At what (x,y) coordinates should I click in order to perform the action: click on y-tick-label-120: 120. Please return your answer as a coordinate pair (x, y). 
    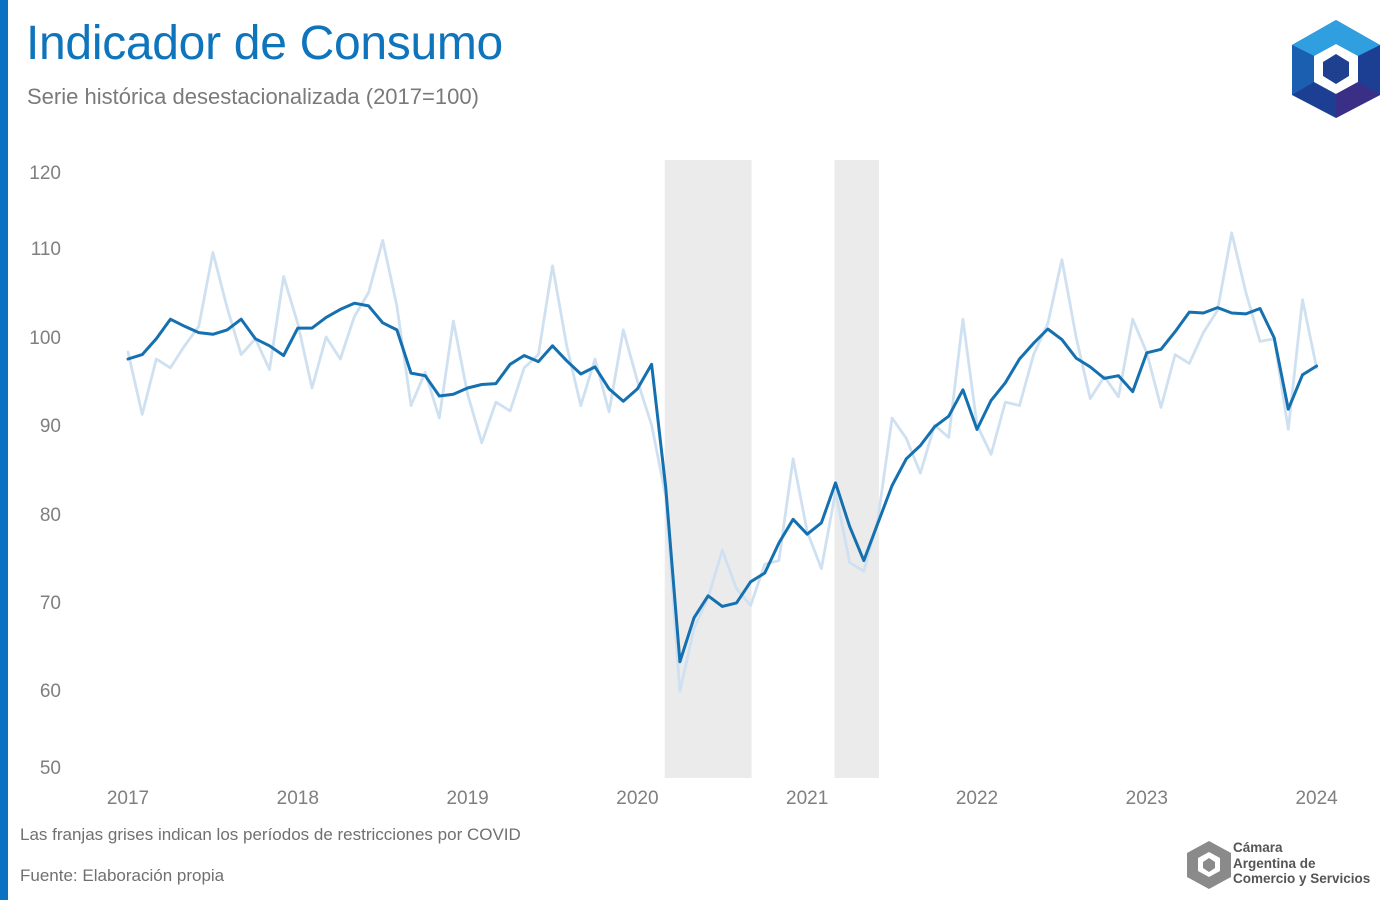
    Looking at the image, I should click on (45, 173).